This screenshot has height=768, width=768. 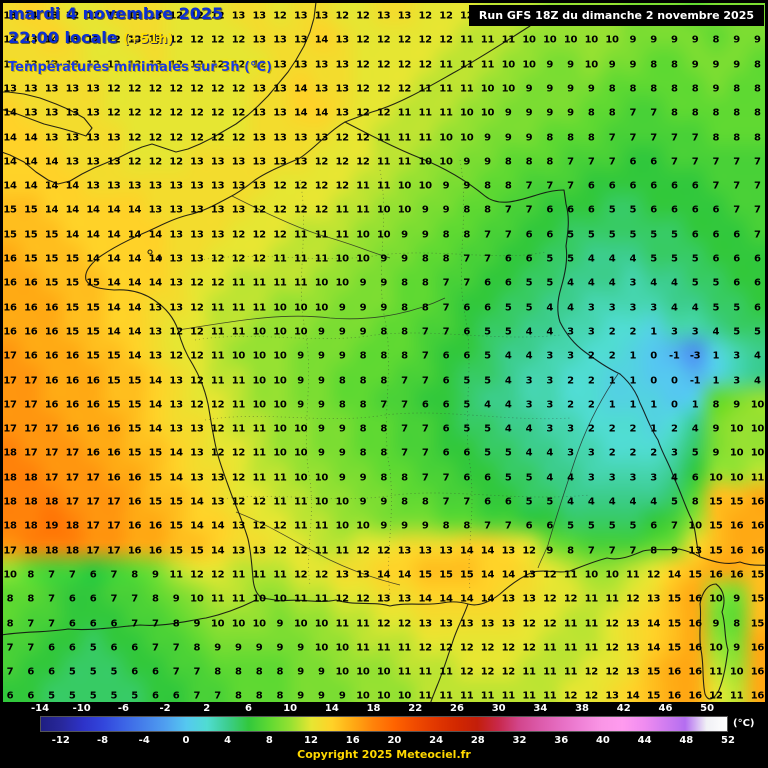 I want to click on legend-tick-label: 52, so click(x=728, y=740).